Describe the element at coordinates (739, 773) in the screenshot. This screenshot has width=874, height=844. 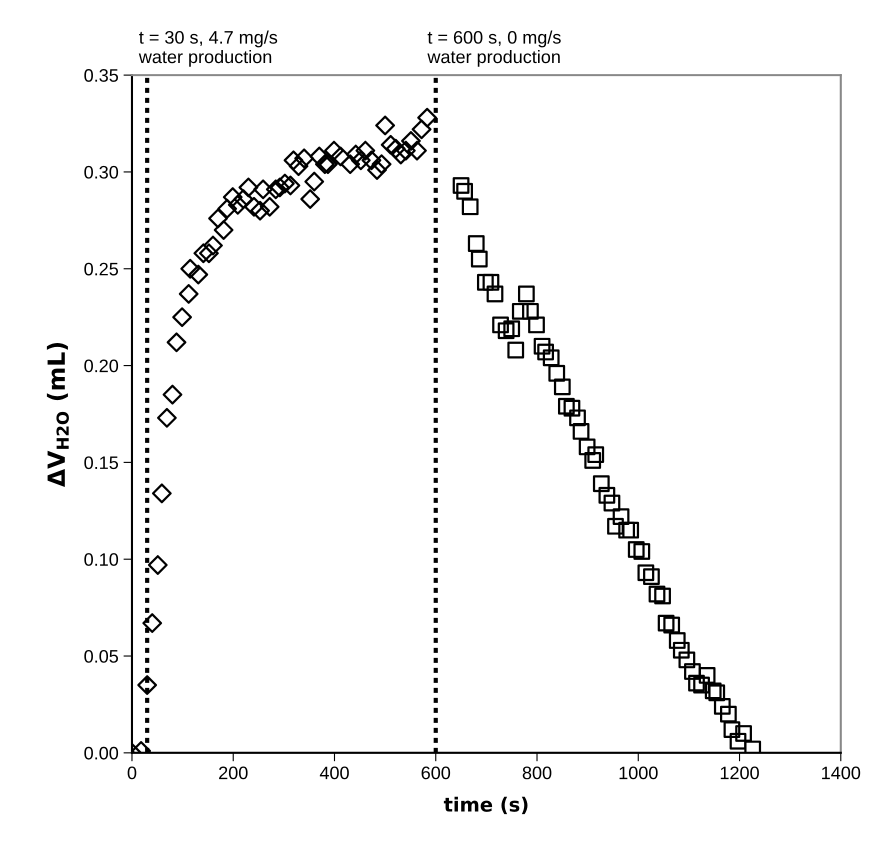
I see `x-tick-label: 1200` at that location.